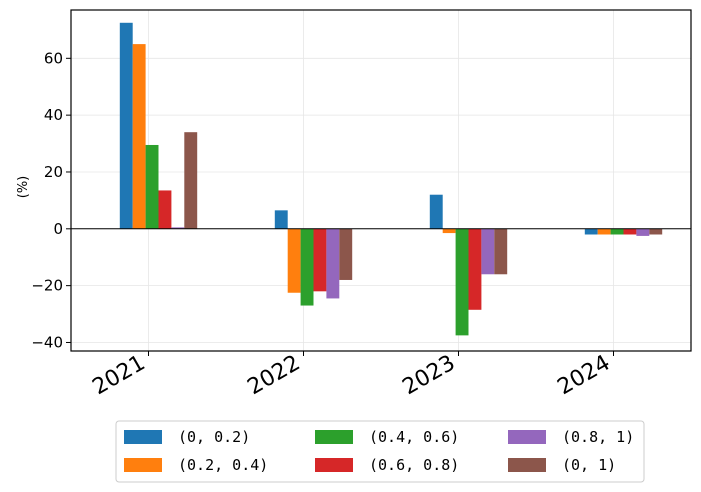  What do you see at coordinates (53, 115) in the screenshot?
I see `y-tick-label: 40` at bounding box center [53, 115].